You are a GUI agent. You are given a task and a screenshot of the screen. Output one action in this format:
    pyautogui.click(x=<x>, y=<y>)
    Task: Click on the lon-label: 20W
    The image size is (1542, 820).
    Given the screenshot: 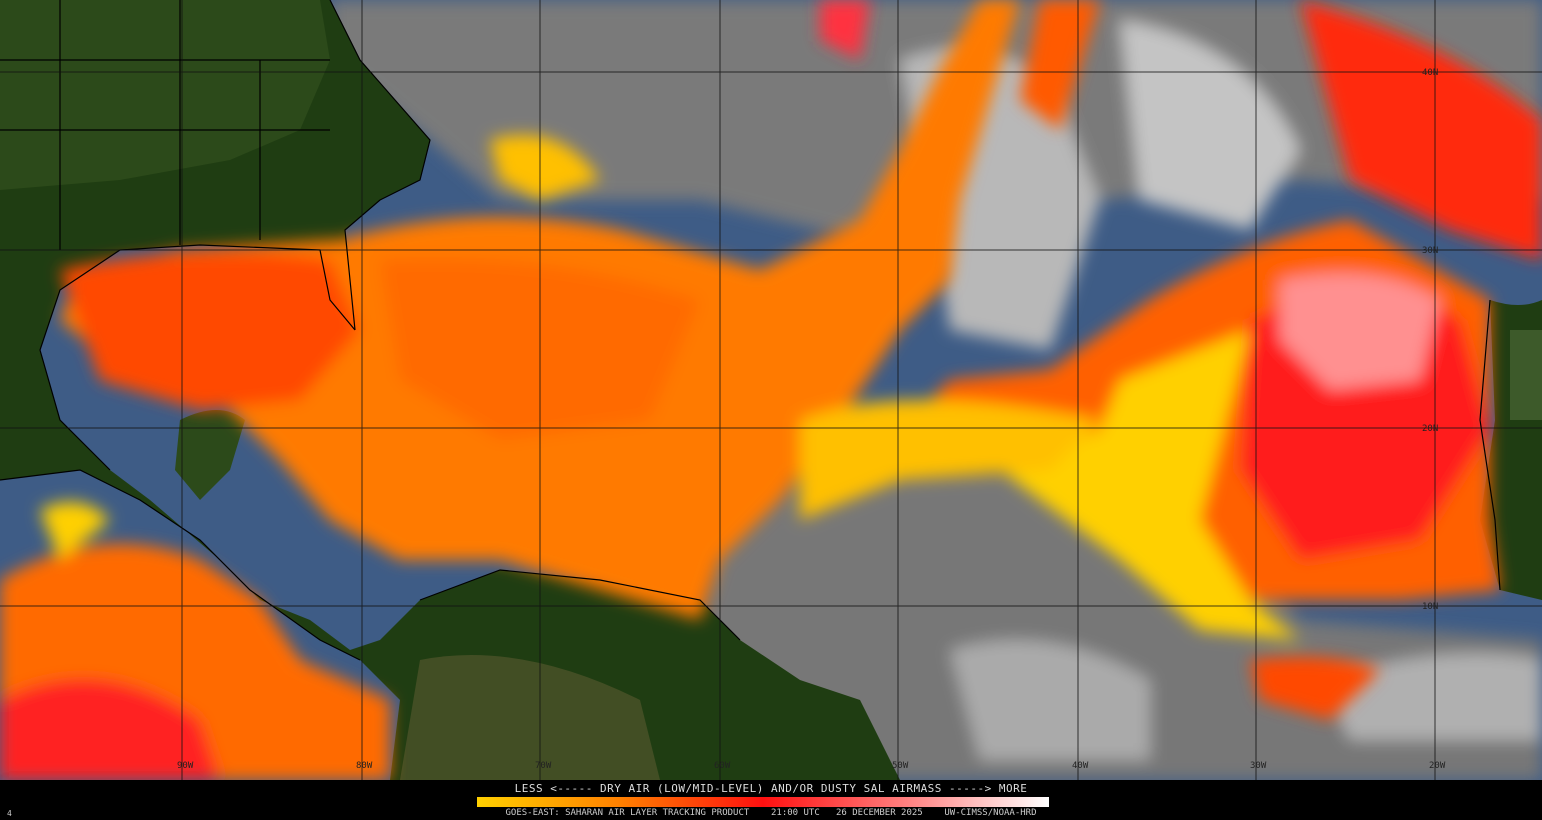 What is the action you would take?
    pyautogui.click(x=1437, y=766)
    